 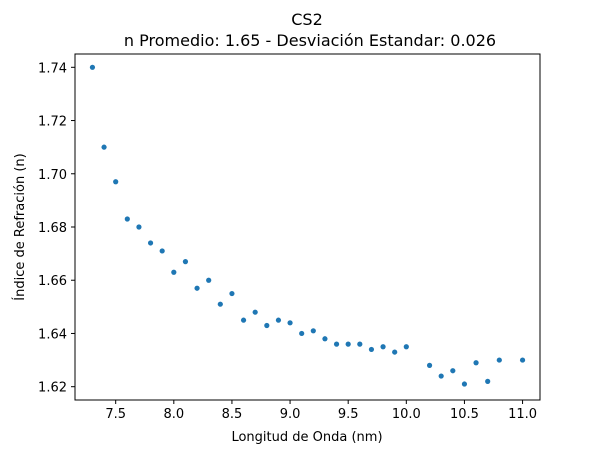 I want to click on x-tick-label: 11.0, so click(x=522, y=414).